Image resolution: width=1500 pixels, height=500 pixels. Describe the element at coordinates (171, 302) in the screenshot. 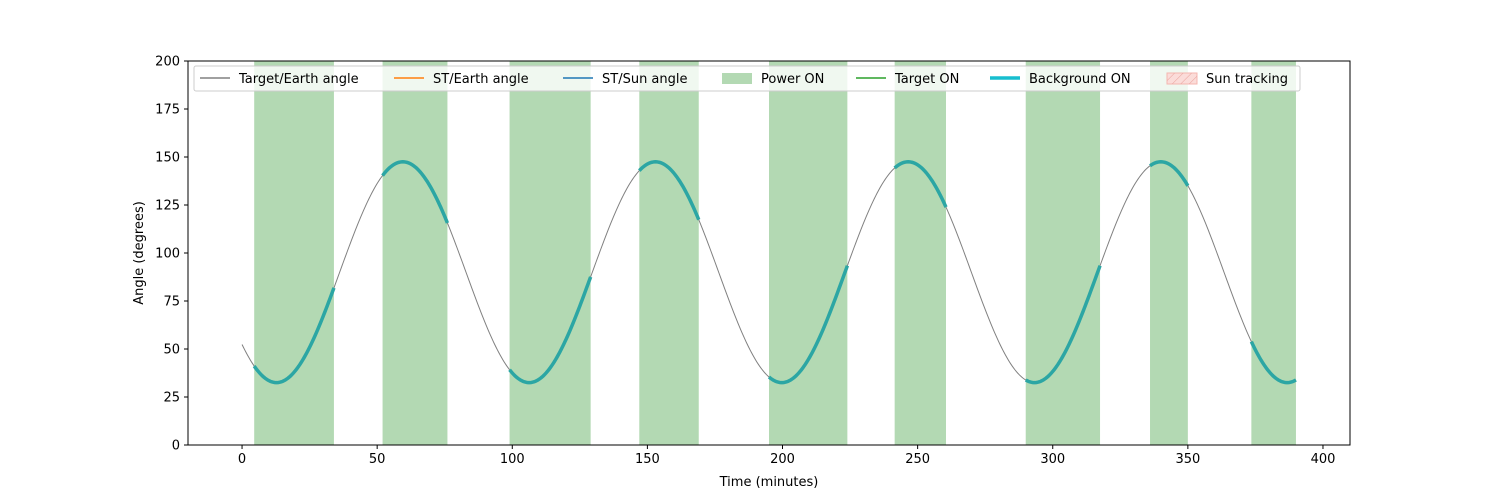

I see `y-tick-label: 75` at that location.